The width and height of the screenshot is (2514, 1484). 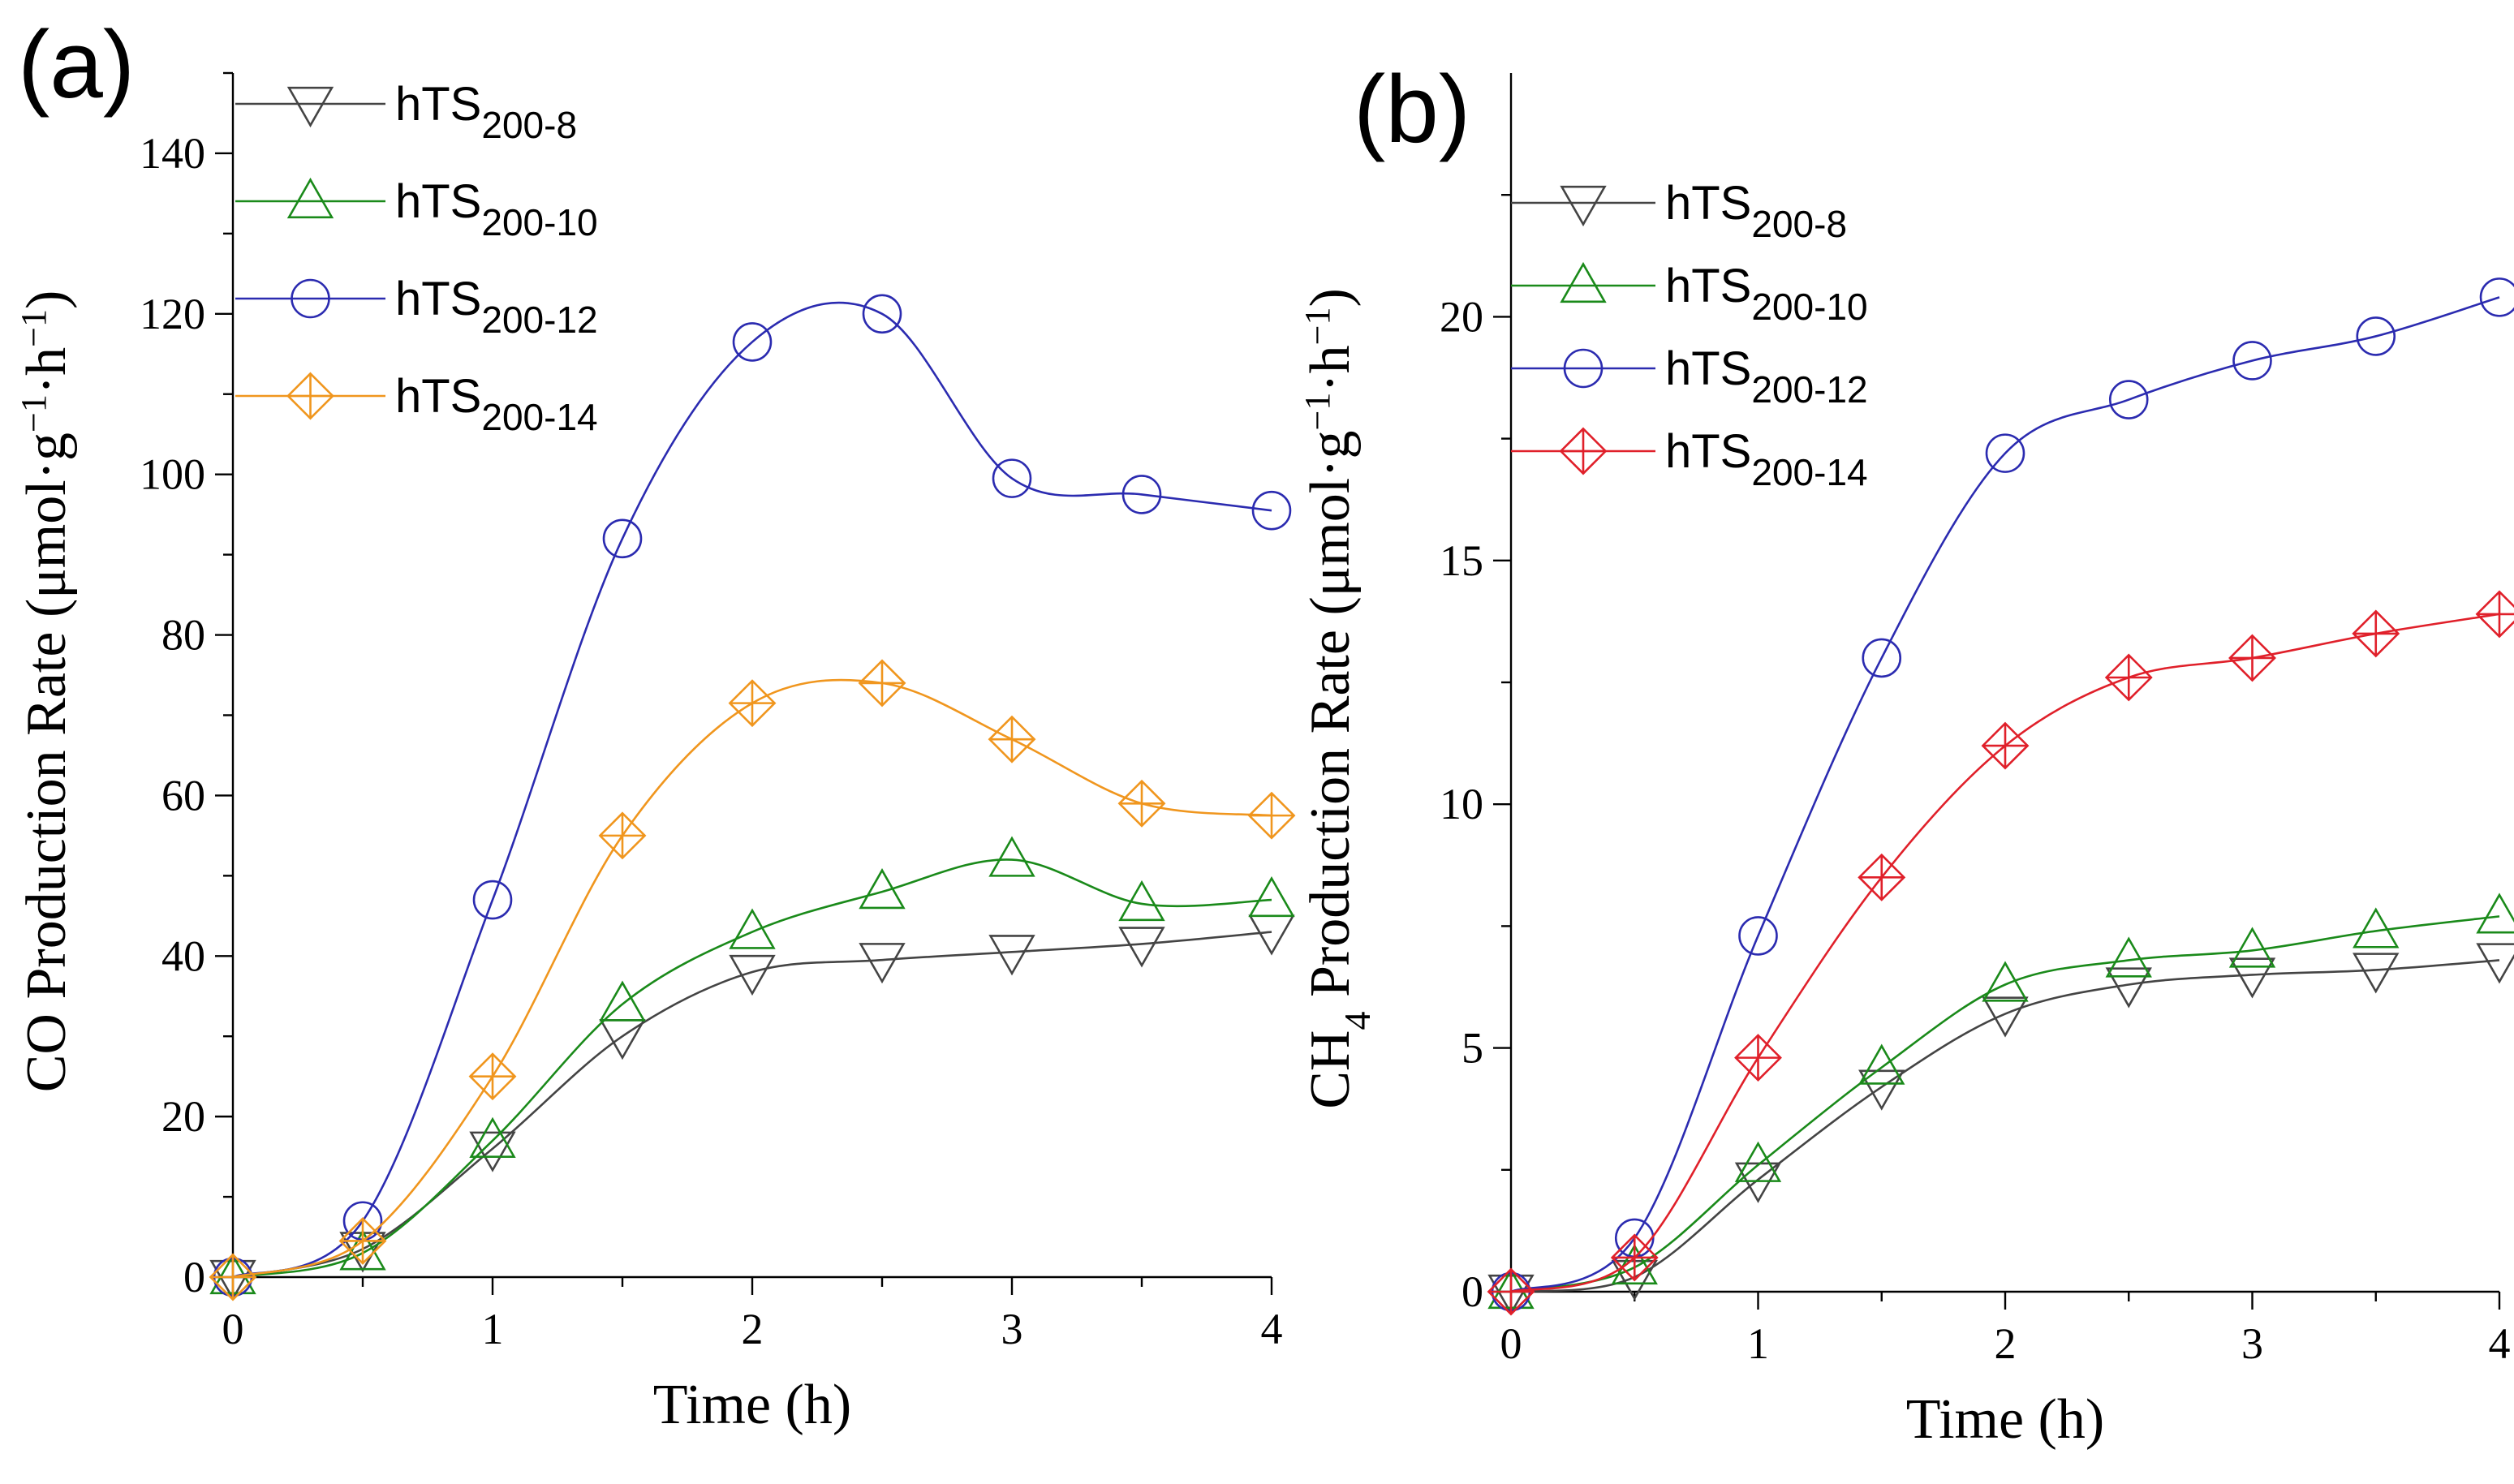 What do you see at coordinates (1766, 294) in the screenshot?
I see `legend-label: hTS200-10` at bounding box center [1766, 294].